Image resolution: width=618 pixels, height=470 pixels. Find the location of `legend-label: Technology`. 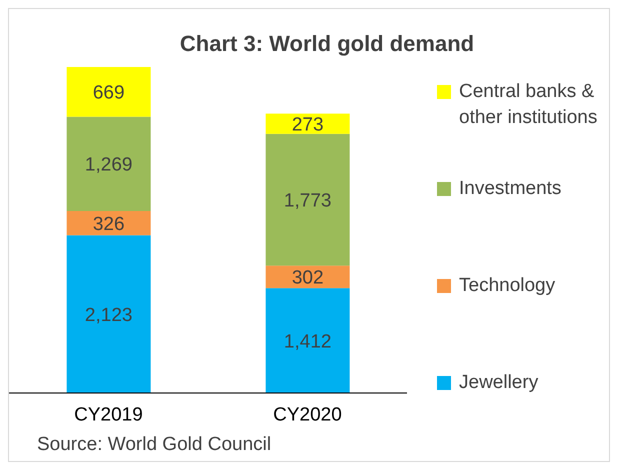

legend-label: Technology is located at coordinates (507, 286).